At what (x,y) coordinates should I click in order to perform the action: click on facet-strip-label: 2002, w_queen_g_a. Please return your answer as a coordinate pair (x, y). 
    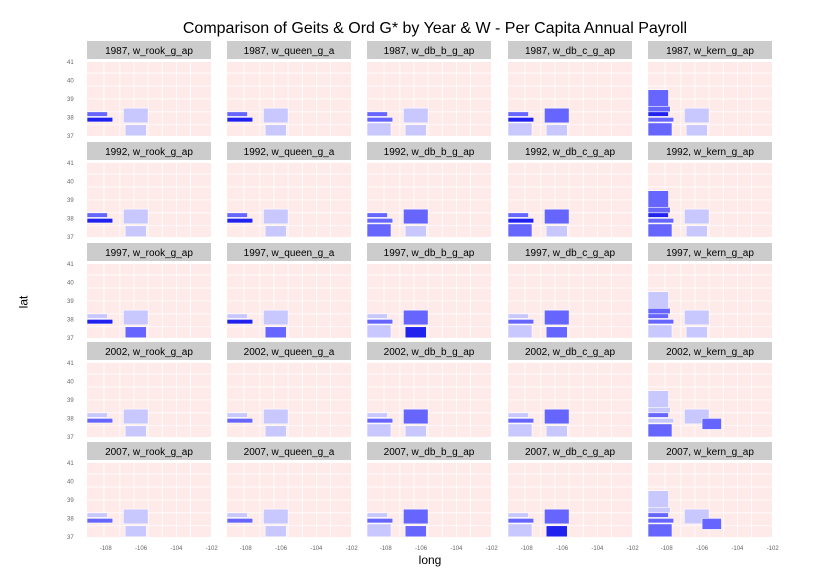
    Looking at the image, I should click on (289, 352).